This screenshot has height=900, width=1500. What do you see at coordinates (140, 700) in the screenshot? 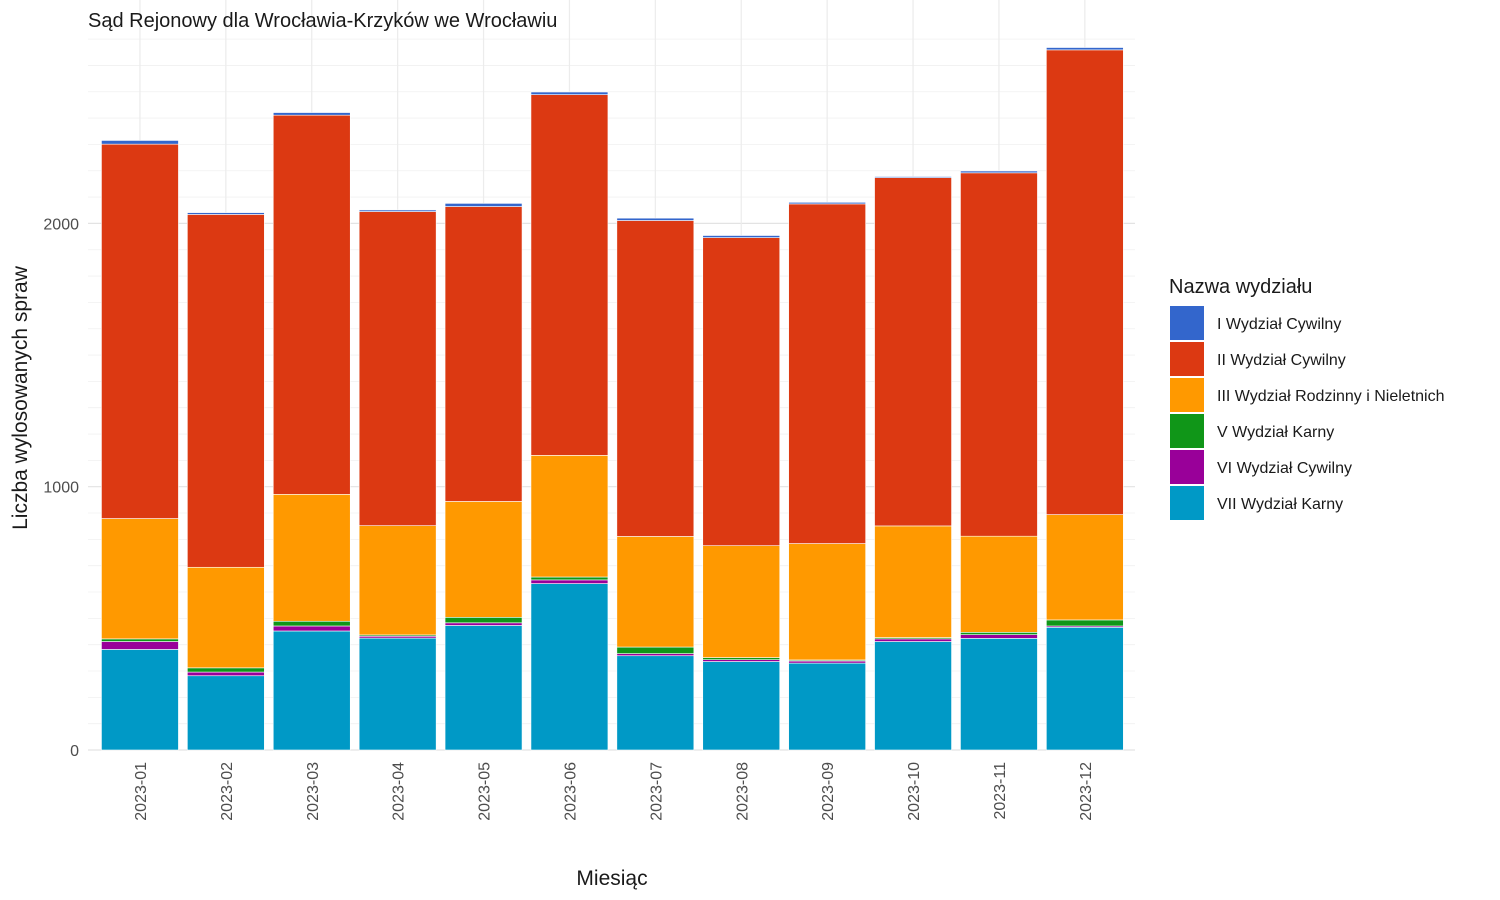
I see `bar-segment-2023-01-vii` at bounding box center [140, 700].